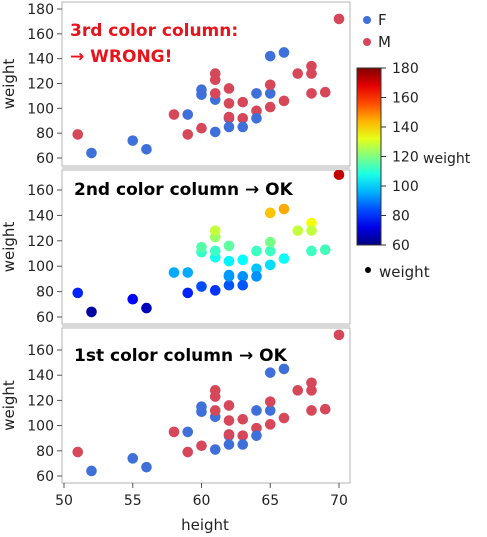  What do you see at coordinates (133, 501) in the screenshot?
I see `x-tick-label: 55` at bounding box center [133, 501].